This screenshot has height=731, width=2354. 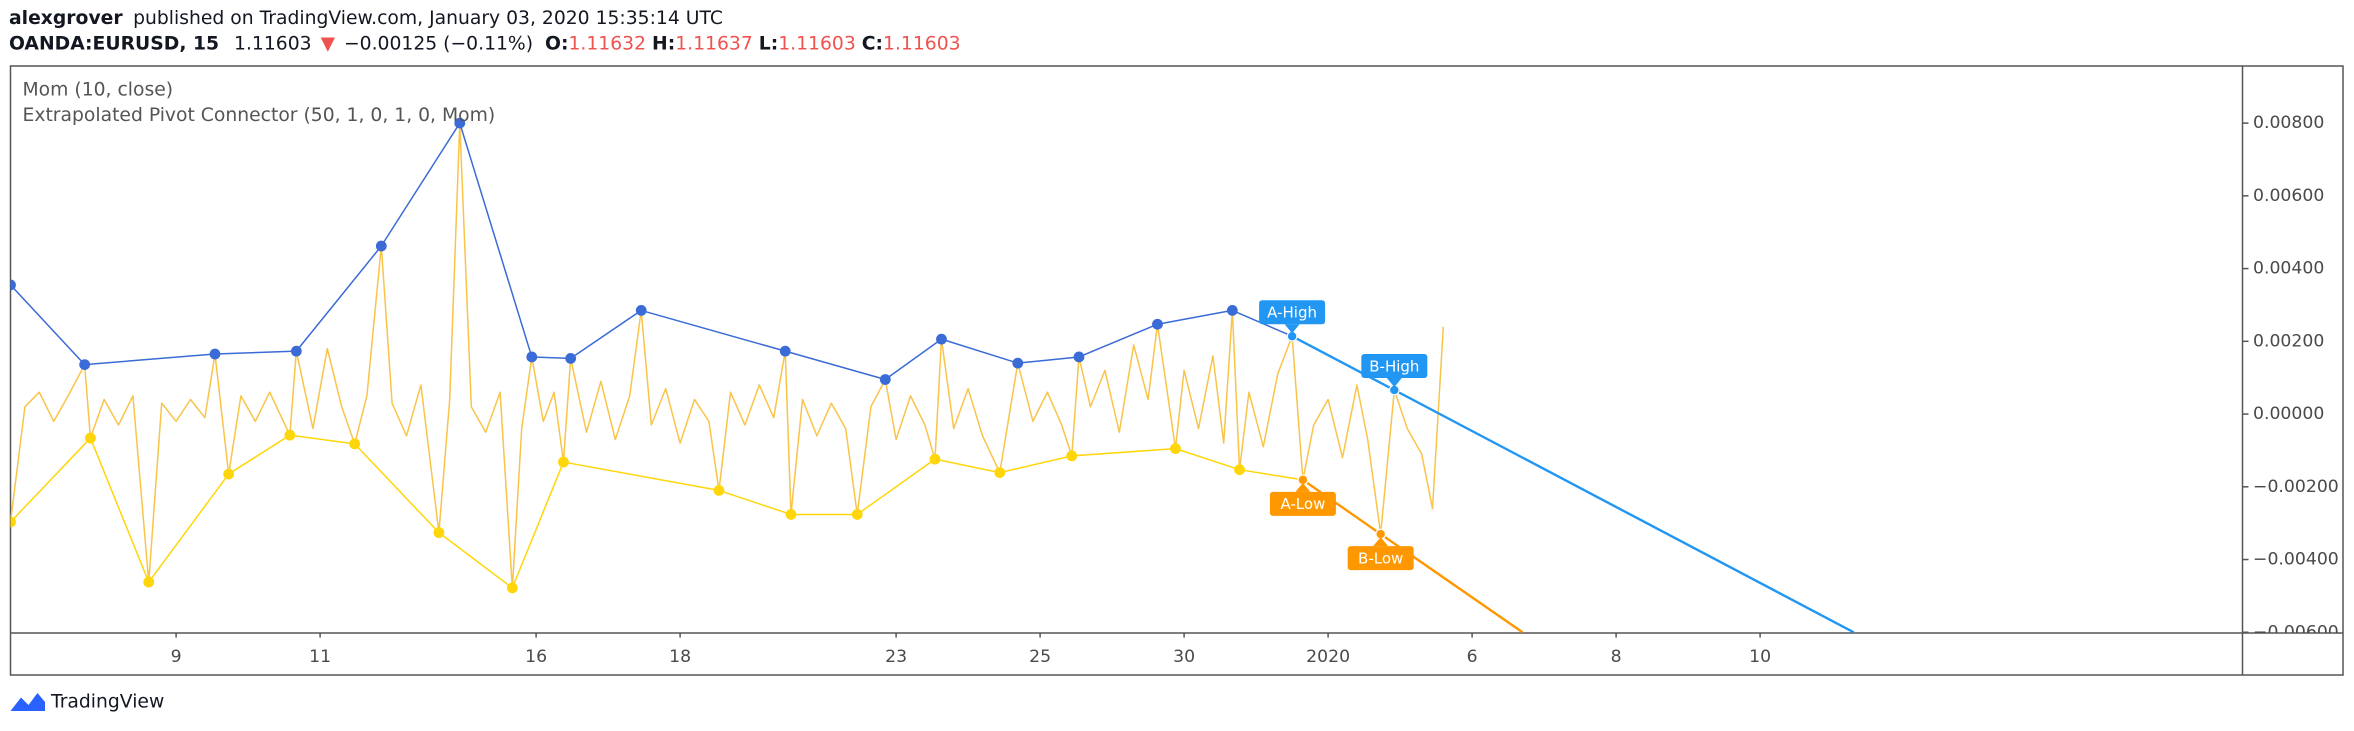 What do you see at coordinates (607, 43) in the screenshot?
I see `ohlc-value: 1.11632` at bounding box center [607, 43].